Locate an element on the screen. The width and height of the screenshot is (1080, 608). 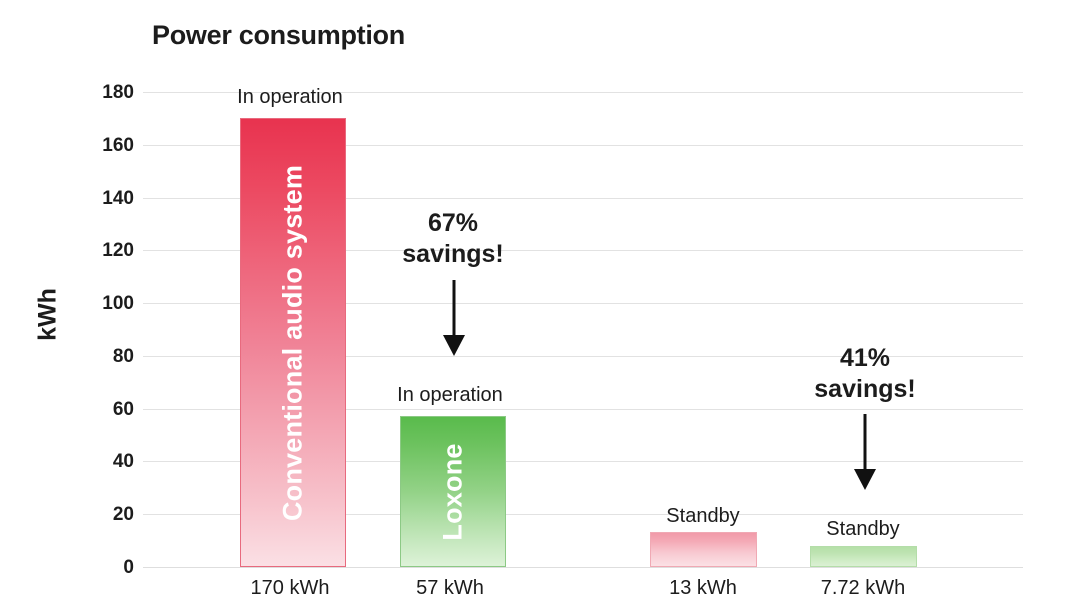
bar-conventional-in-operation: Conventional audio system is located at coordinates (293, 342).